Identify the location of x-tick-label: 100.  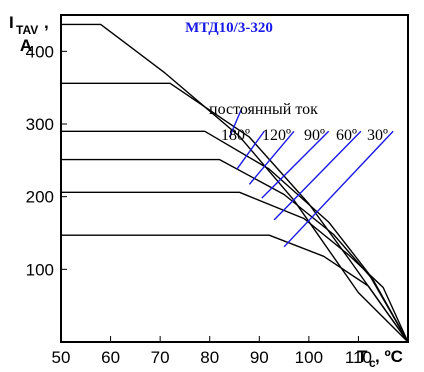
(309, 357).